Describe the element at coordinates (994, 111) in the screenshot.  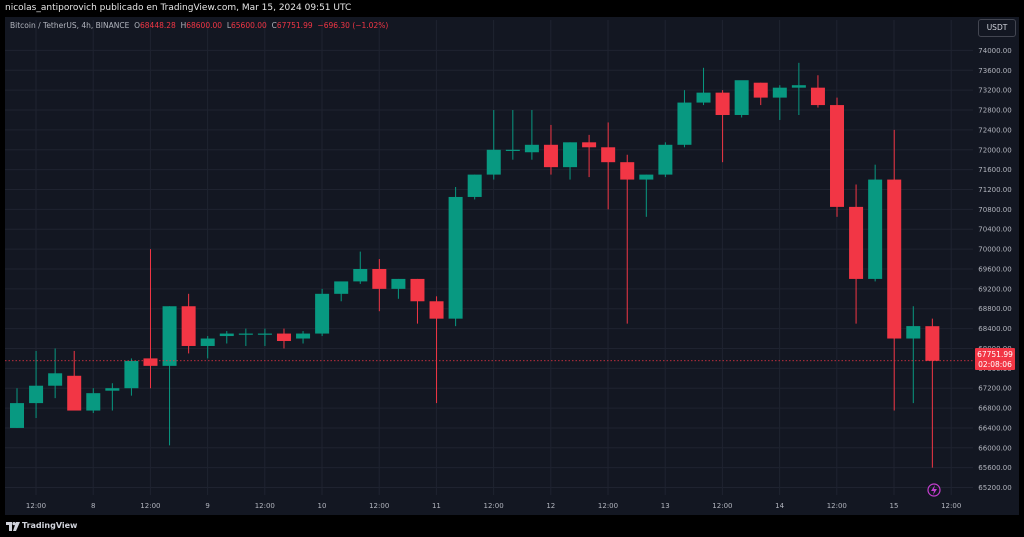
I see `price-tick-label: 72800.00` at that location.